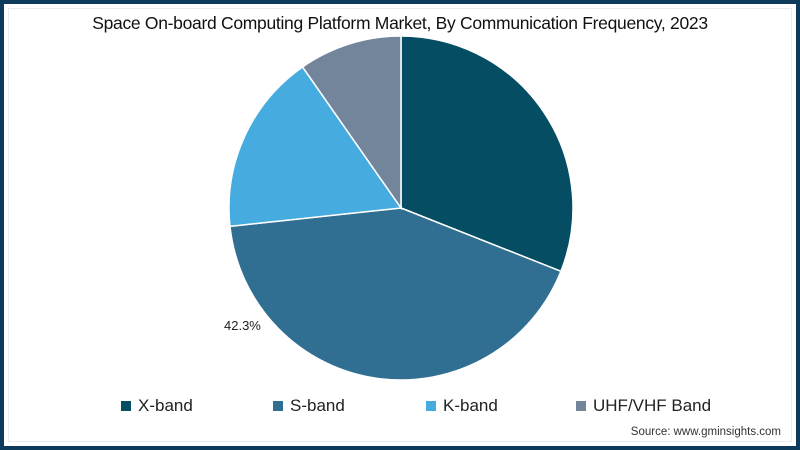  What do you see at coordinates (317, 405) in the screenshot?
I see `legend-label: S-band` at bounding box center [317, 405].